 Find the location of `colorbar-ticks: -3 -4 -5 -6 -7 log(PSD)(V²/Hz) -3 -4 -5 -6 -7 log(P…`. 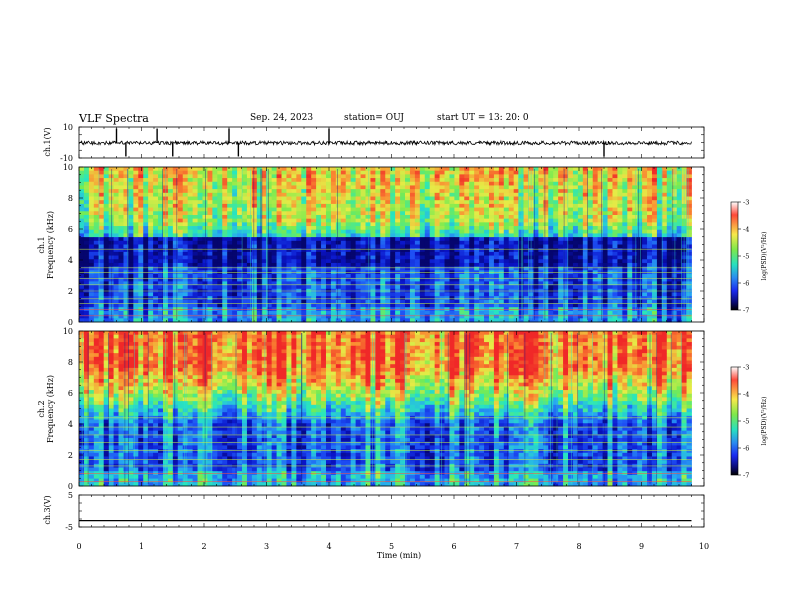

colorbar-ticks: -3 -4 -5 -6 -7 log(PSD)(V²/Hz) -3 -4 -5 -6 -7 log(P… is located at coordinates (753, 339).